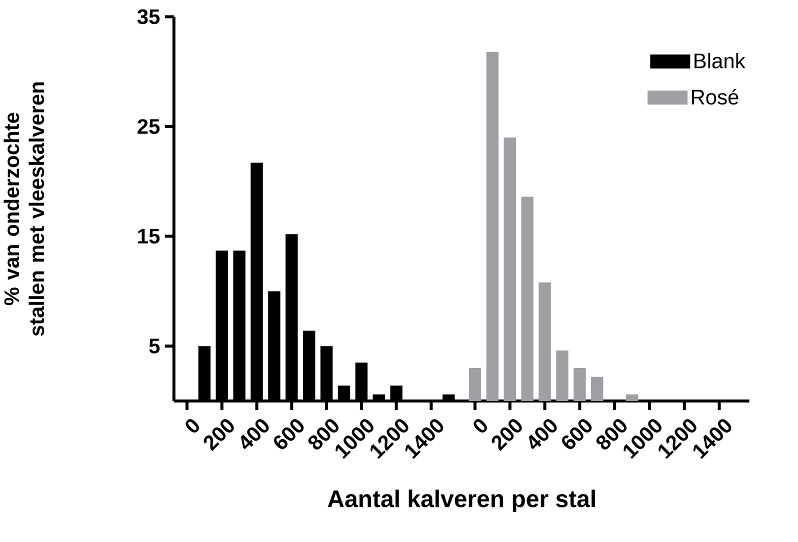  I want to click on y-tick-label: 5, so click(154, 346).